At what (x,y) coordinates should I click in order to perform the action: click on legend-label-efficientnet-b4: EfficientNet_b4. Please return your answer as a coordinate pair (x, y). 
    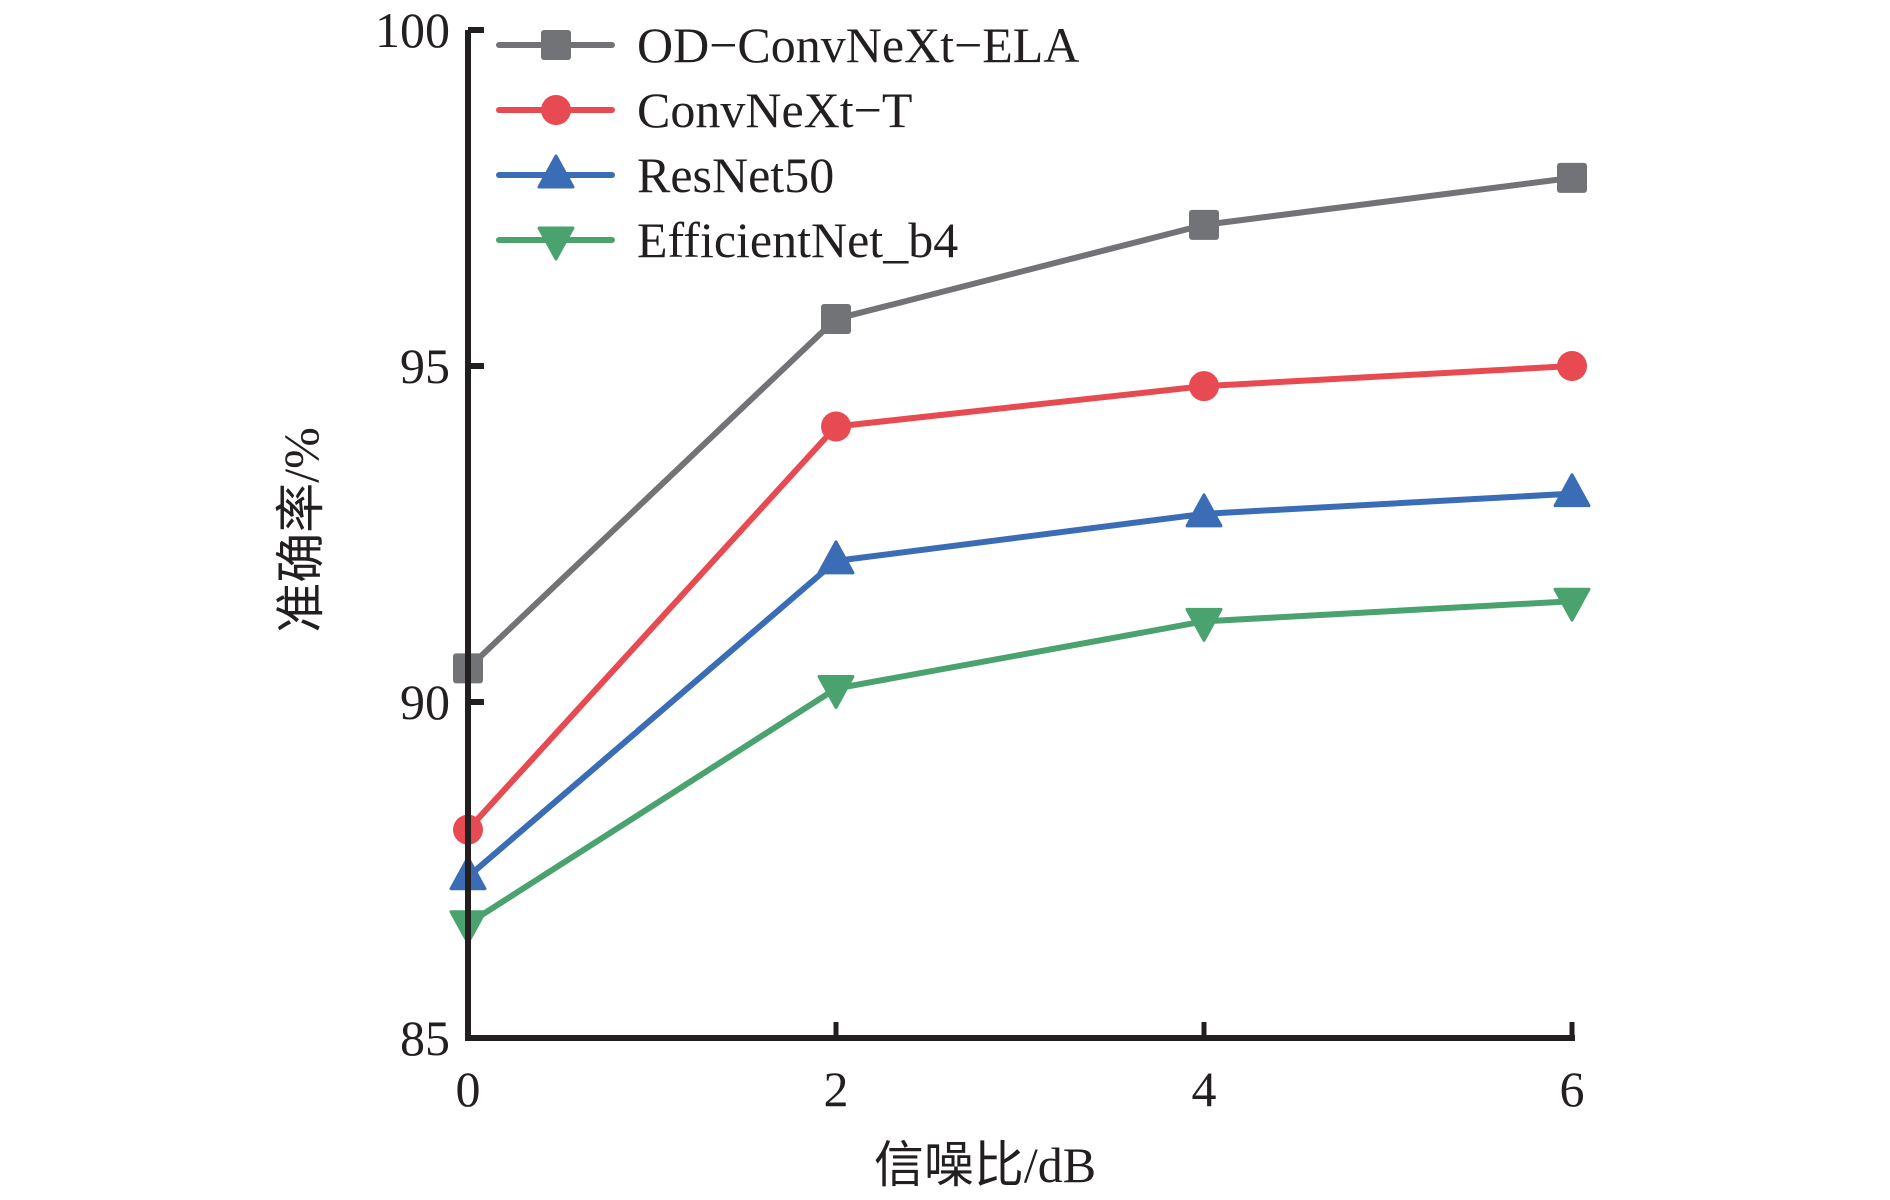
    Looking at the image, I should click on (797, 240).